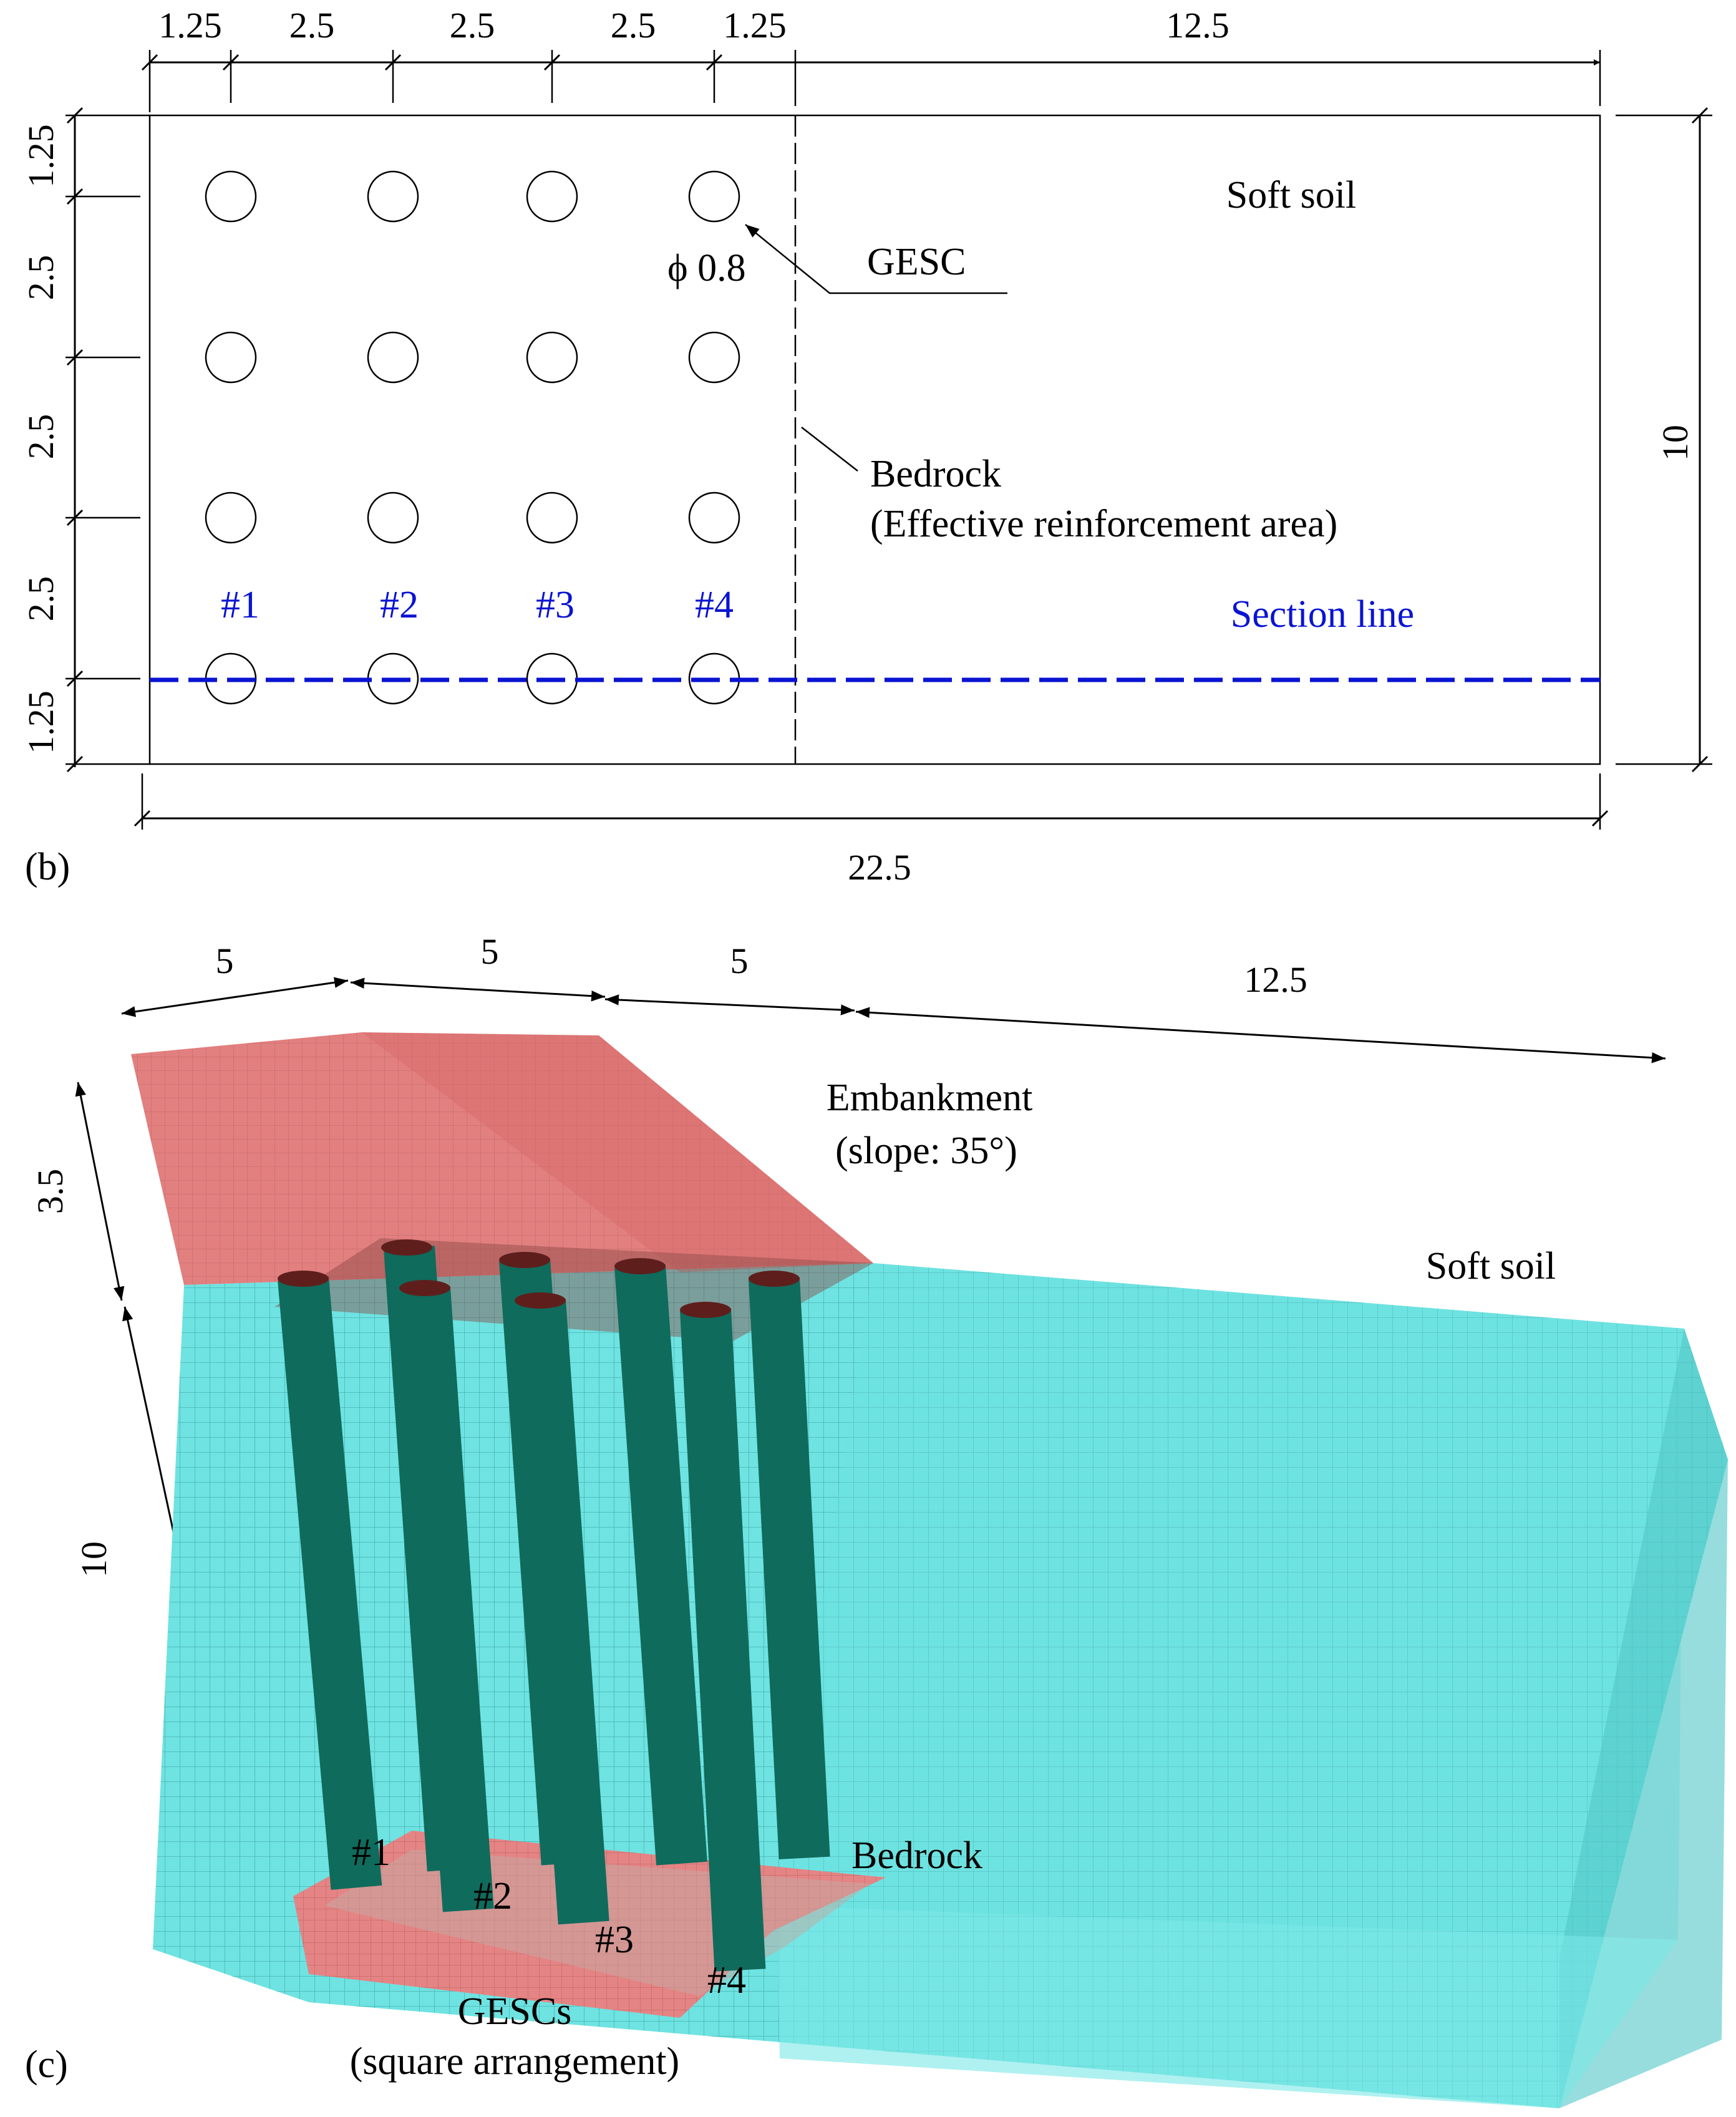 The image size is (1736, 2117). I want to click on embankment-slope-face, so click(617, 1152).